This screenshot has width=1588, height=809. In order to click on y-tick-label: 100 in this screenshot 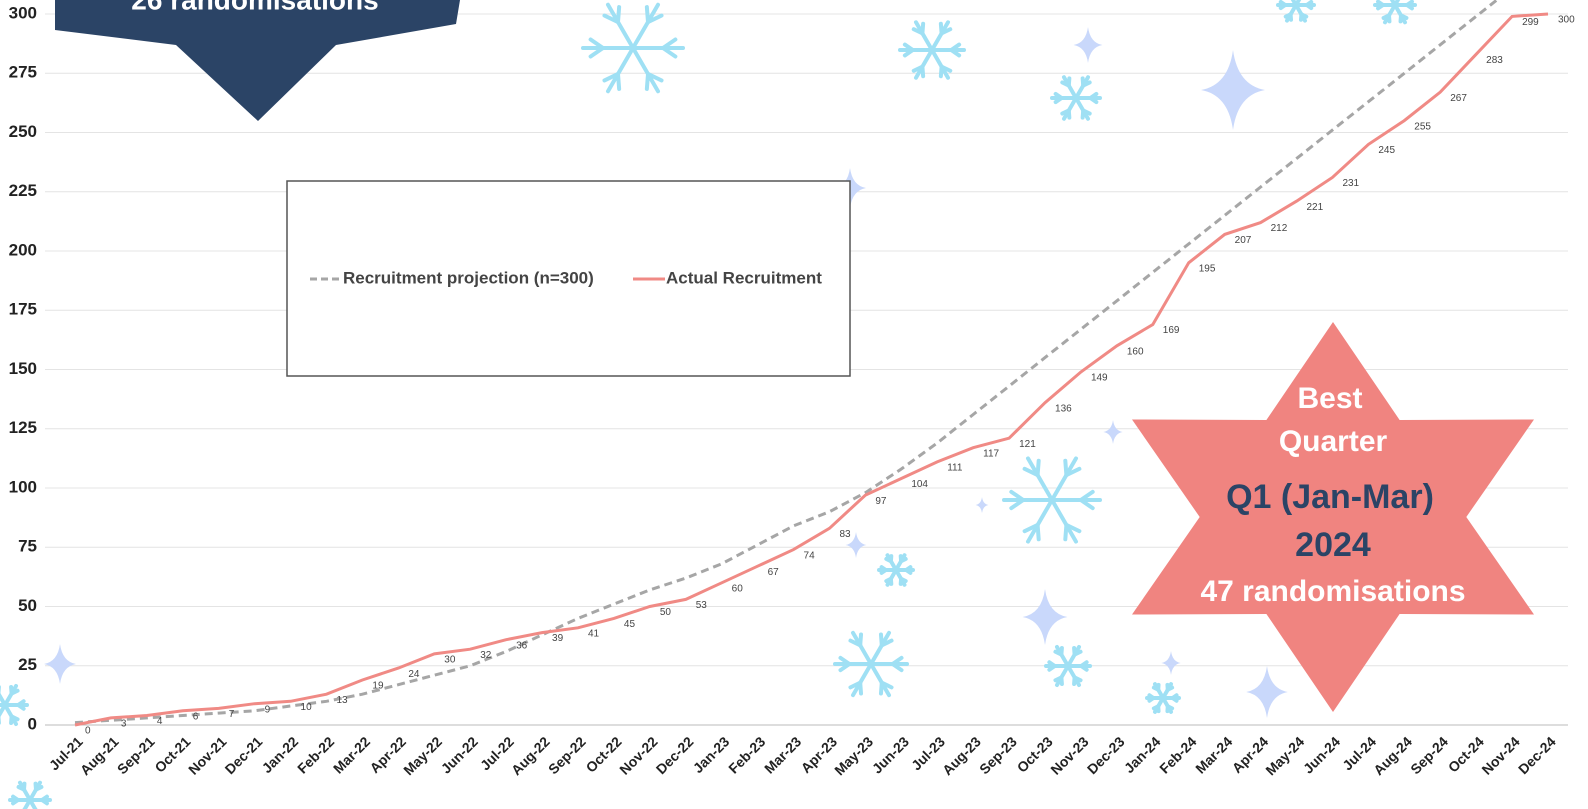, I will do `click(23, 486)`.